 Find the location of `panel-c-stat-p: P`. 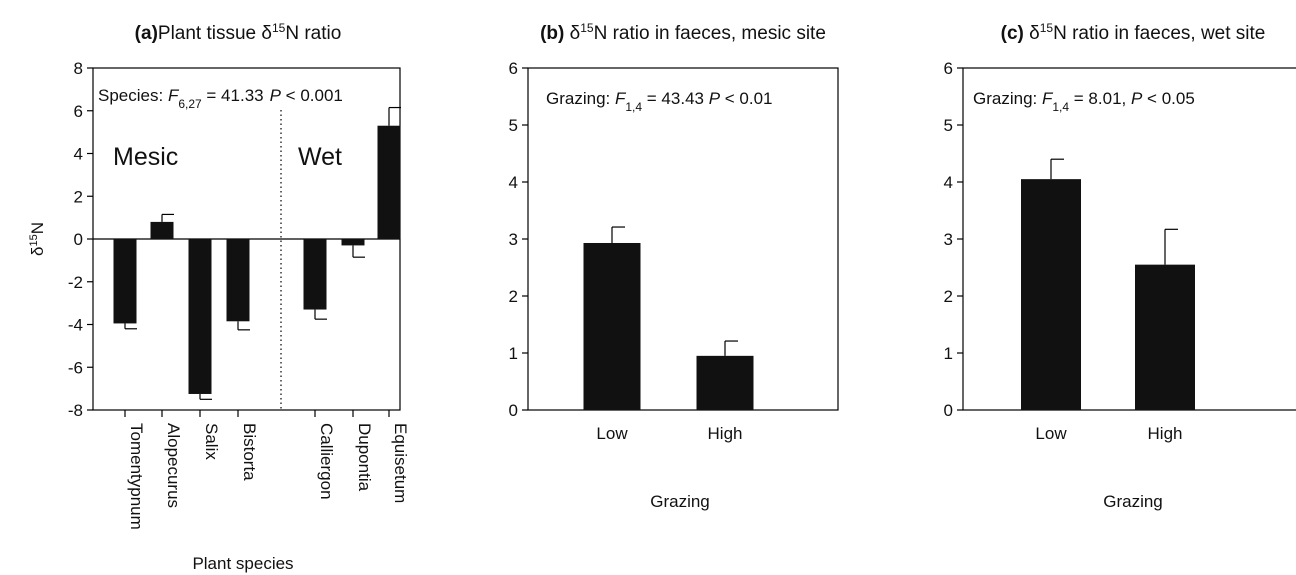

panel-c-stat-p: P is located at coordinates (1137, 98).